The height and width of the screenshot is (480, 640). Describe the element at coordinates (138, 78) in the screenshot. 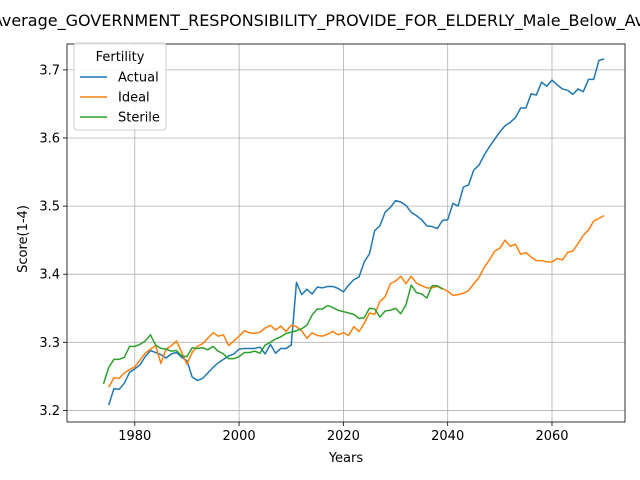

I see `legend-label-actual: Actual` at that location.